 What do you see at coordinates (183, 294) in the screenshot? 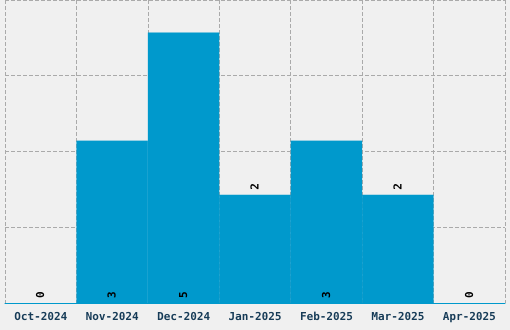
I see `data-label: 5` at bounding box center [183, 294].